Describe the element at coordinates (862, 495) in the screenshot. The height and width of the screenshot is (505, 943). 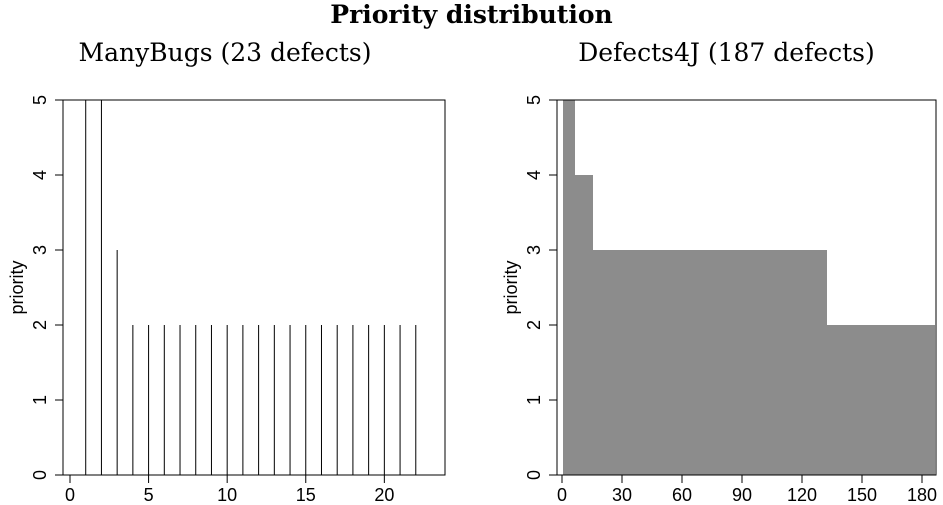
I see `x-tick-label: 150` at that location.